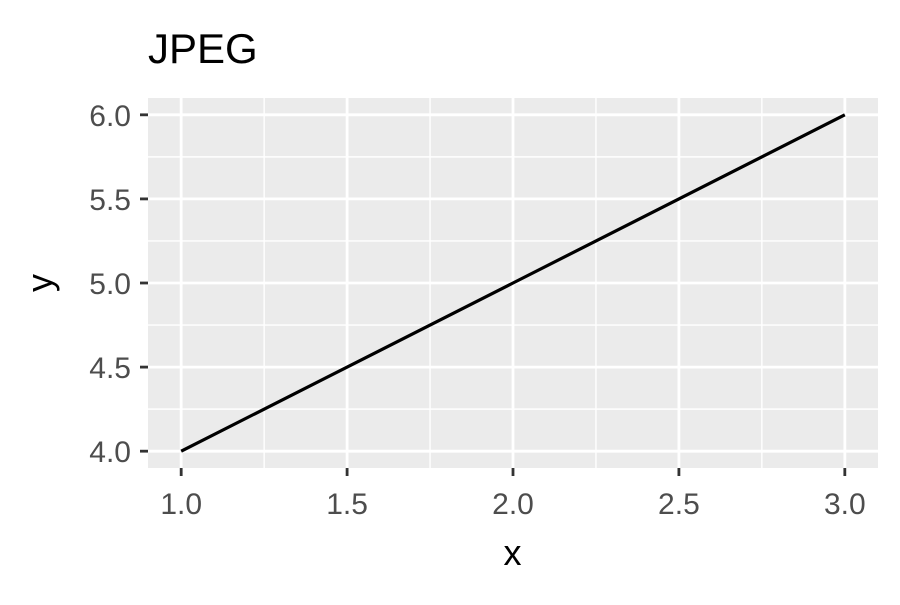 This screenshot has height=605, width=900. What do you see at coordinates (203, 48) in the screenshot?
I see `chart-title: JPEG` at bounding box center [203, 48].